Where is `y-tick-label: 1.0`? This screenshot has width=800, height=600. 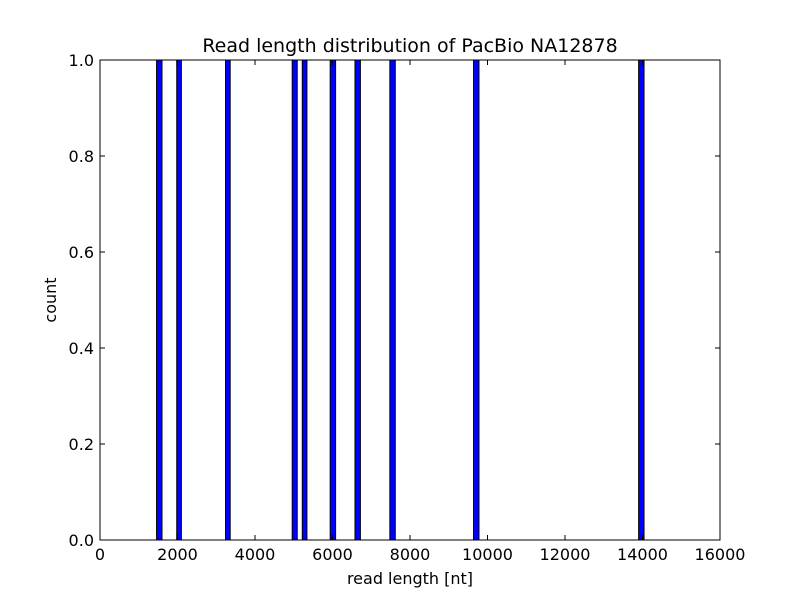 y-tick-label: 1.0 is located at coordinates (81, 60).